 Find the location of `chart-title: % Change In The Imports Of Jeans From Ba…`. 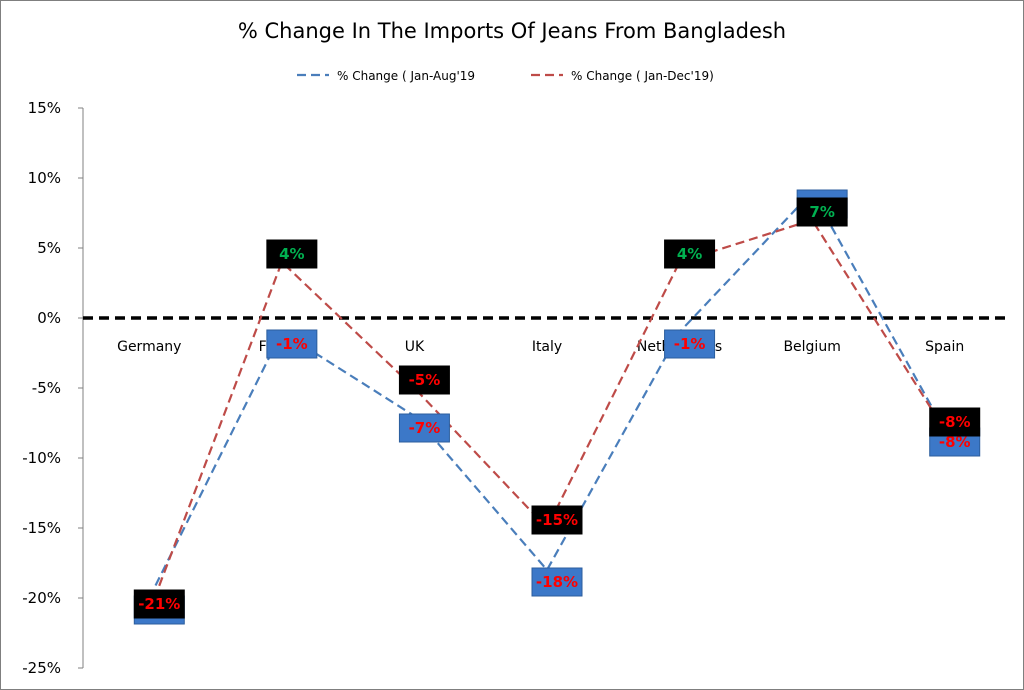

chart-title: % Change In The Imports Of Jeans From Ba… is located at coordinates (512, 31).